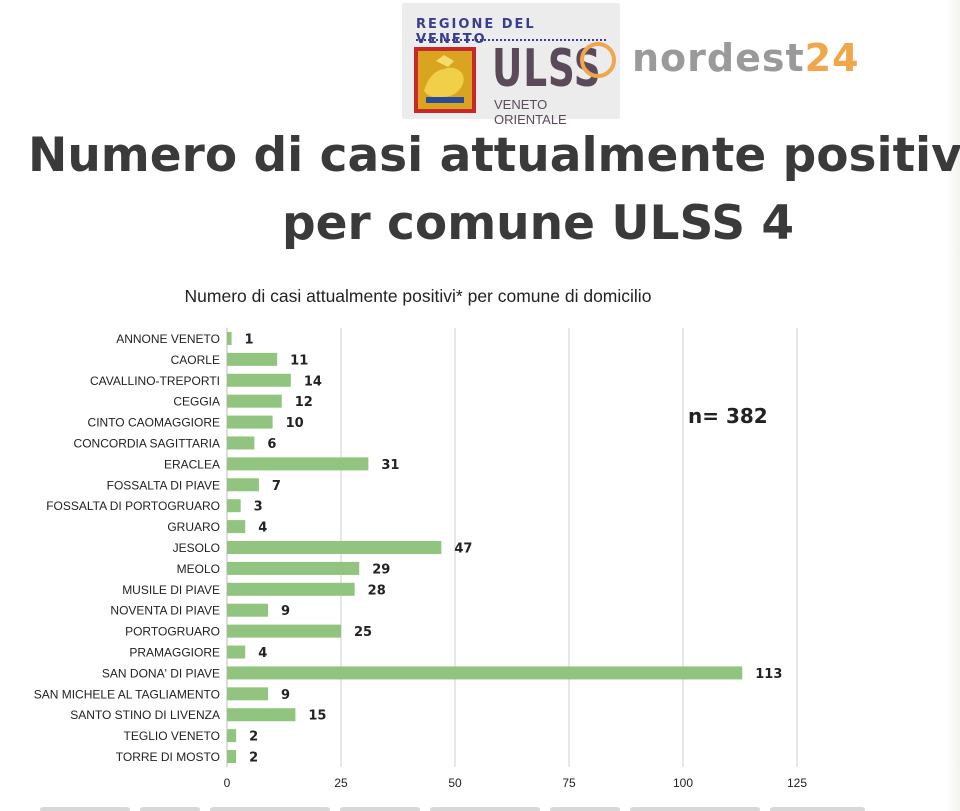 This screenshot has width=960, height=811. Describe the element at coordinates (276, 486) in the screenshot. I see `data-label: 7` at that location.